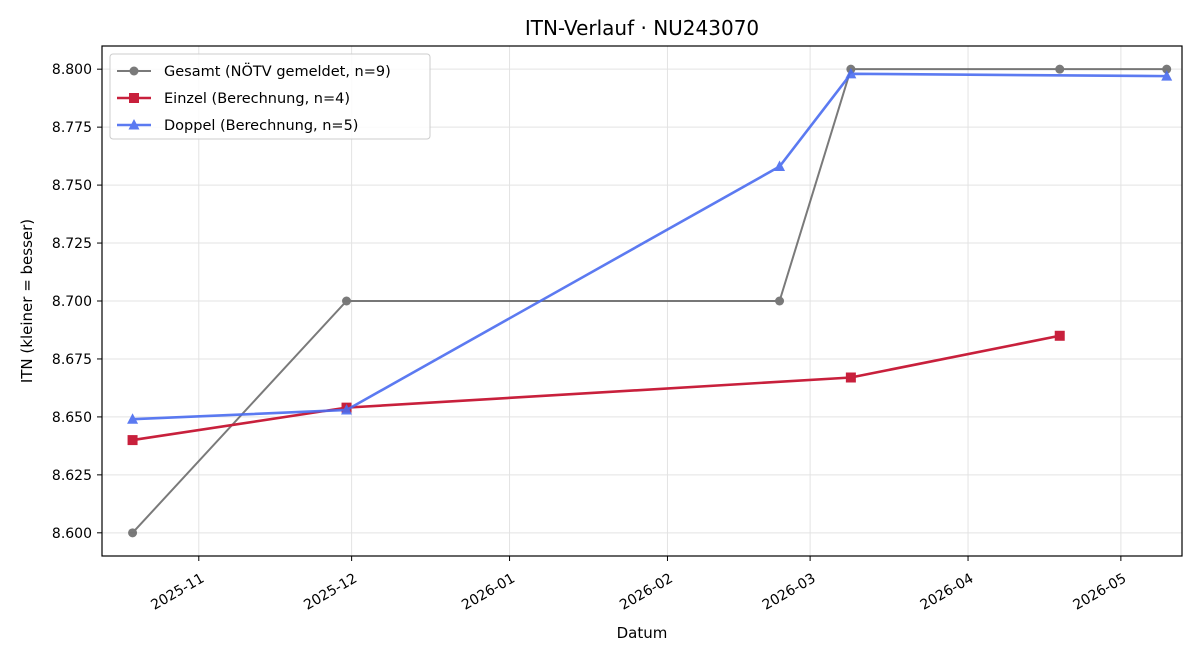  I want to click on legend-label: Gesamt (NÖTV gemeldet, n=9), so click(277, 71).